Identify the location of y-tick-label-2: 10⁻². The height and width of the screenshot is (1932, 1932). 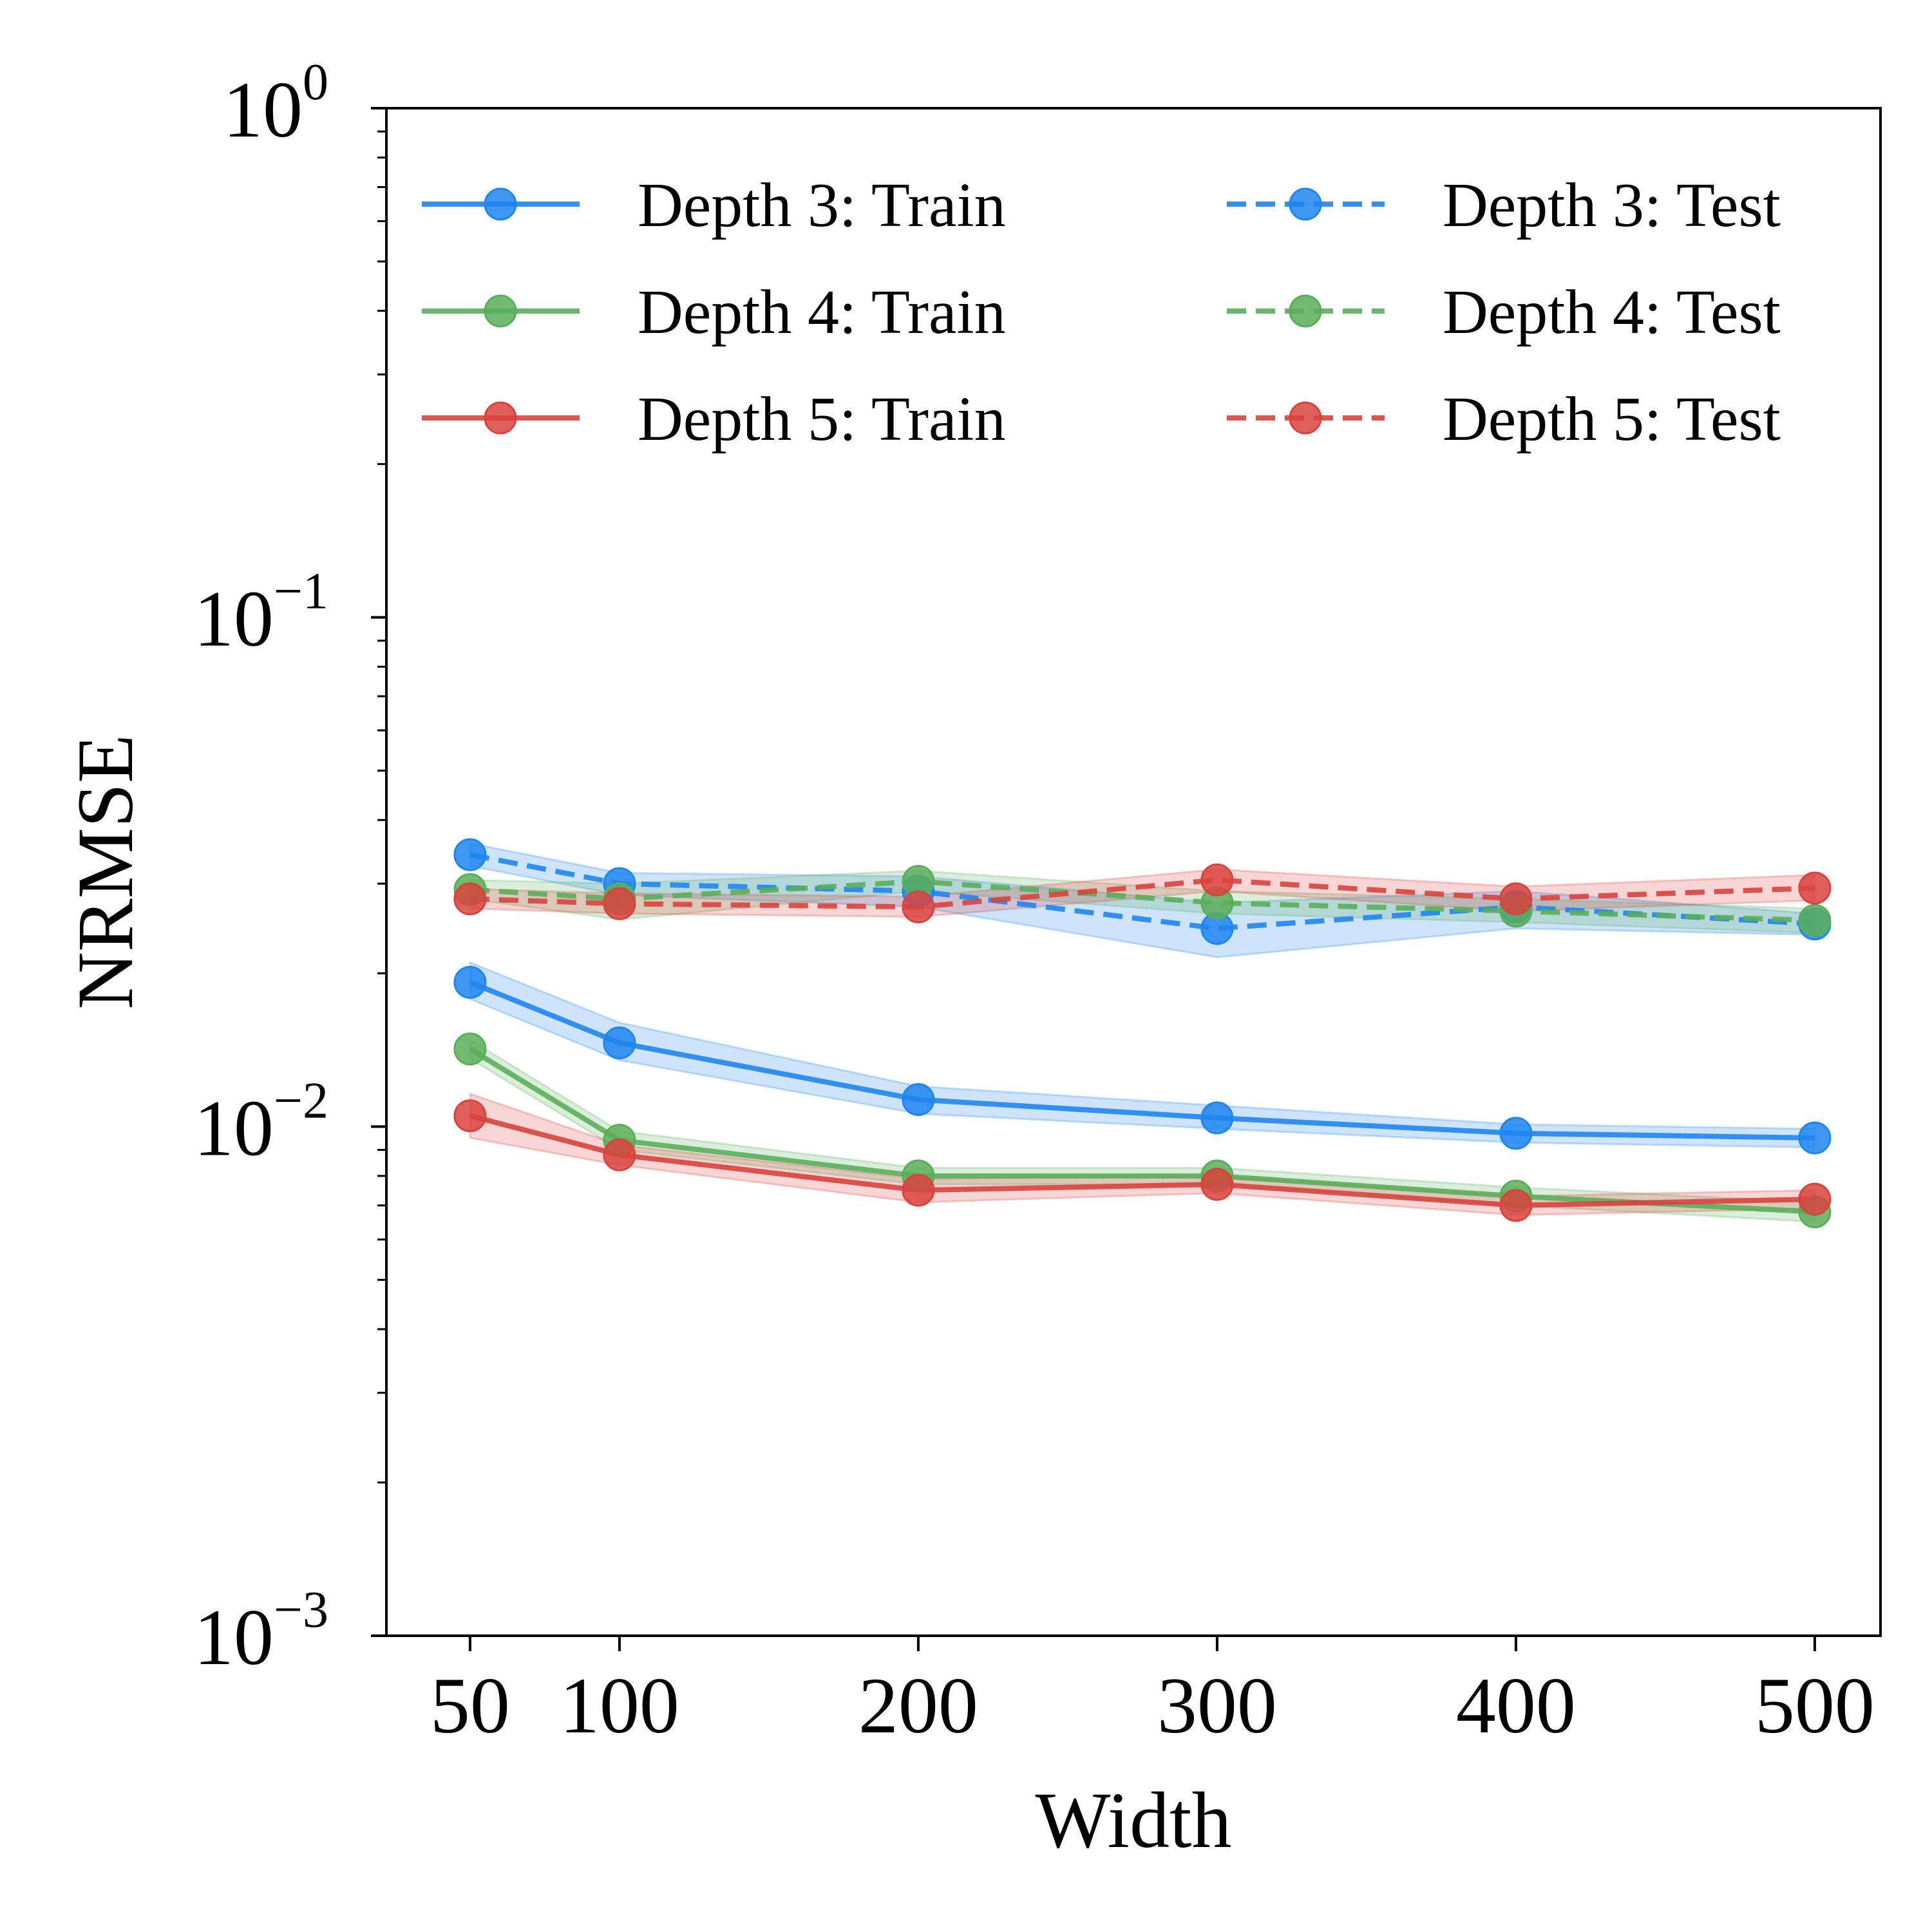
(261, 1122).